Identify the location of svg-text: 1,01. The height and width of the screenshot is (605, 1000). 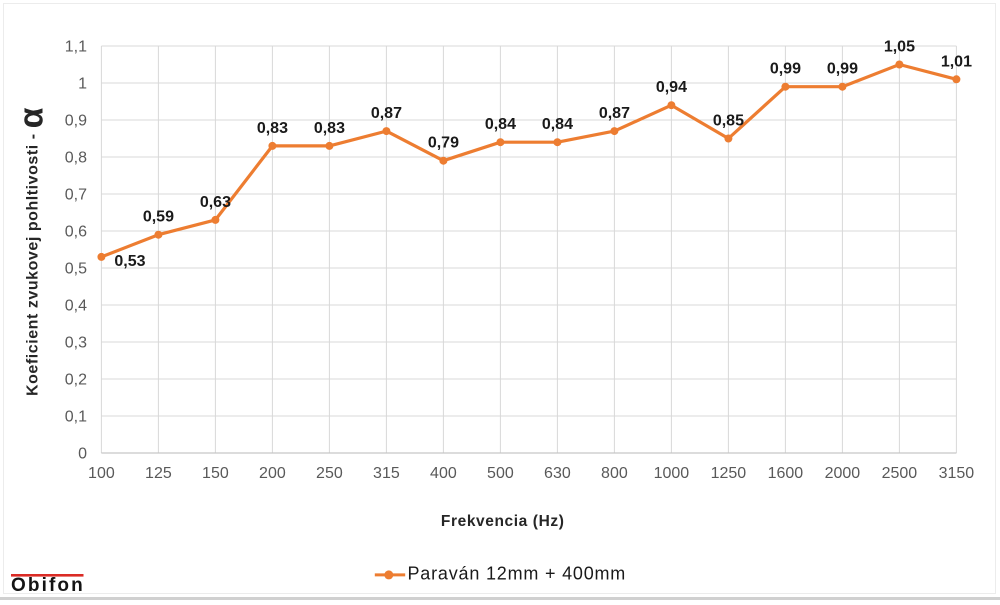
(956, 61).